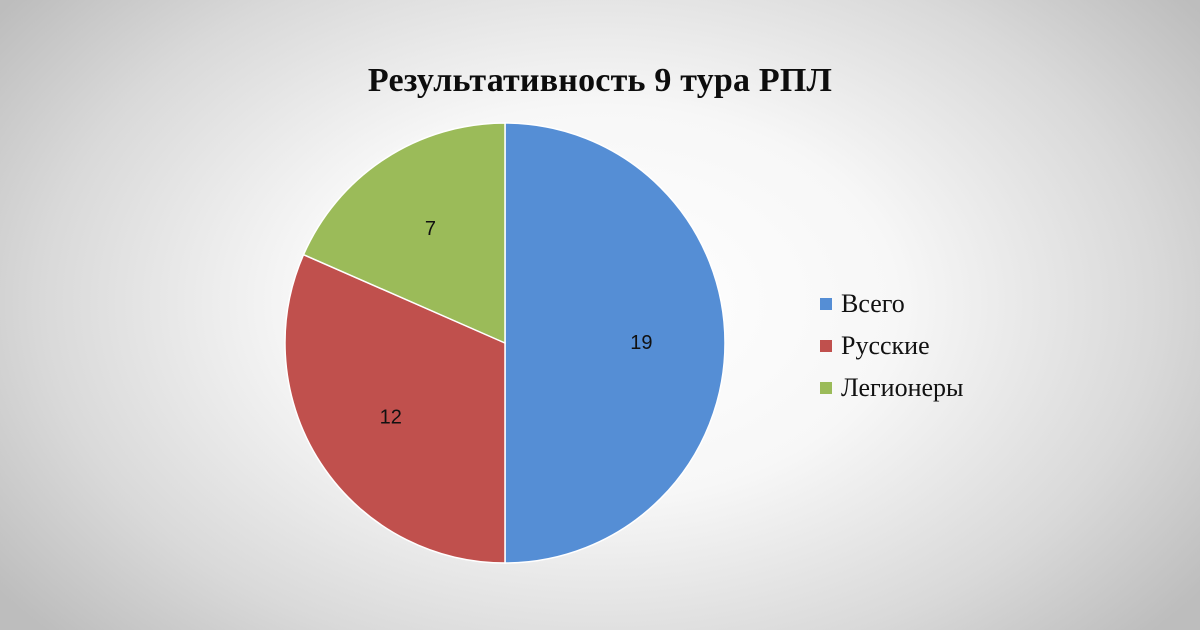  Describe the element at coordinates (516, 323) in the screenshot. I see `pie-data-labels: 19 12 7` at that location.